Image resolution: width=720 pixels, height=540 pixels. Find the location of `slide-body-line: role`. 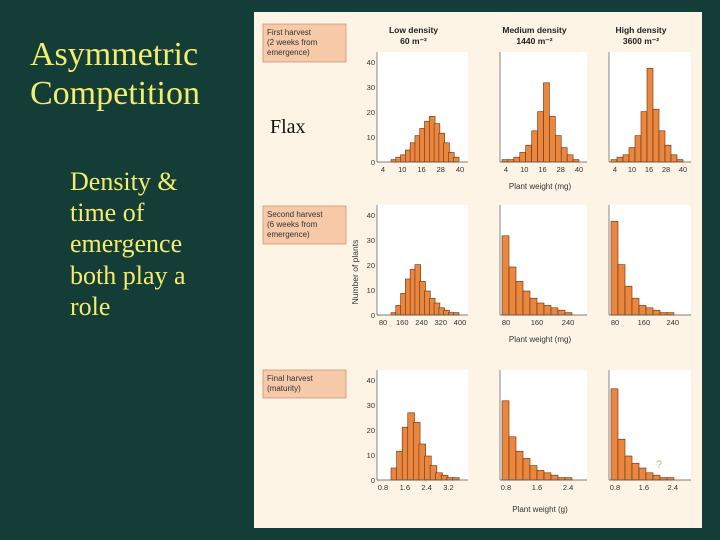

slide-body-line: role is located at coordinates (90, 306).